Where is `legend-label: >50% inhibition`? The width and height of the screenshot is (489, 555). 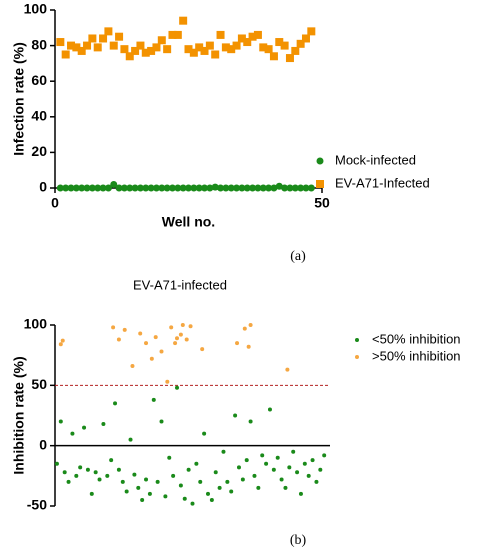 legend-label: >50% inhibition is located at coordinates (416, 355).